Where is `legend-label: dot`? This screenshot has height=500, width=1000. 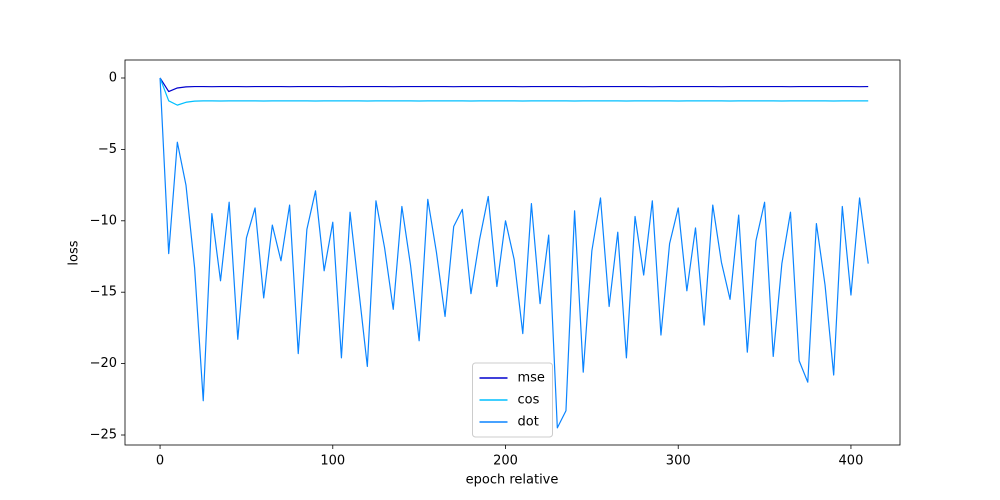
legend-label: dot is located at coordinates (528, 422).